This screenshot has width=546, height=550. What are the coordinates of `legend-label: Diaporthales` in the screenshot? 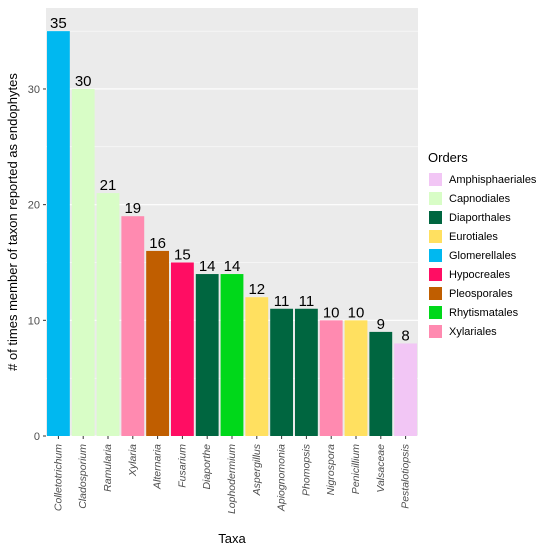 It's located at (480, 217).